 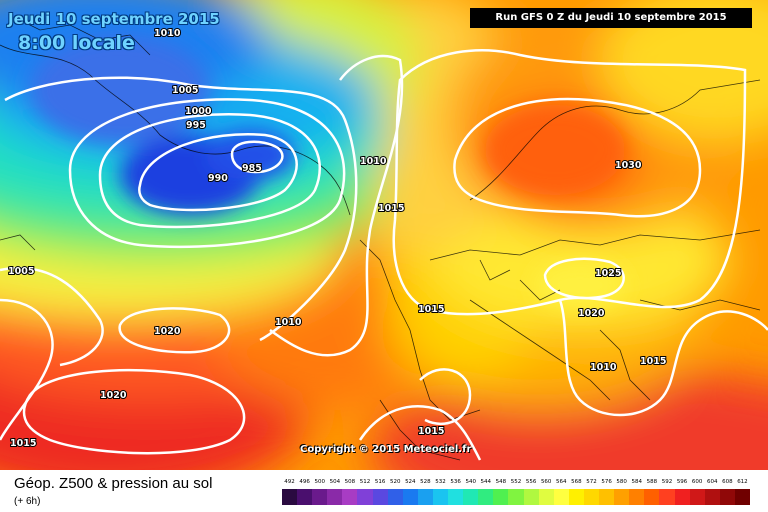 What do you see at coordinates (218, 178) in the screenshot?
I see `isobar-label: 990` at bounding box center [218, 178].